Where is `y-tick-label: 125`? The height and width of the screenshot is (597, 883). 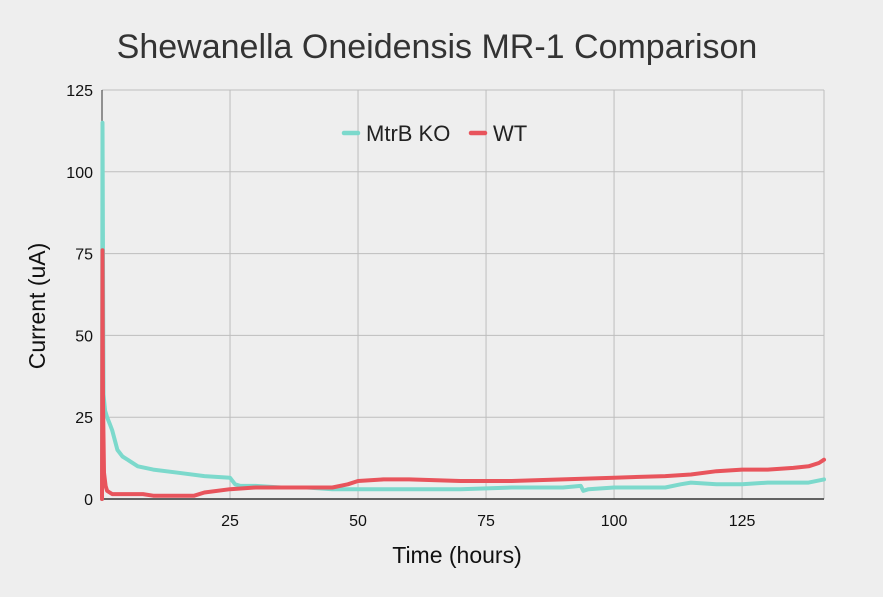 y-tick-label: 125 is located at coordinates (79, 91).